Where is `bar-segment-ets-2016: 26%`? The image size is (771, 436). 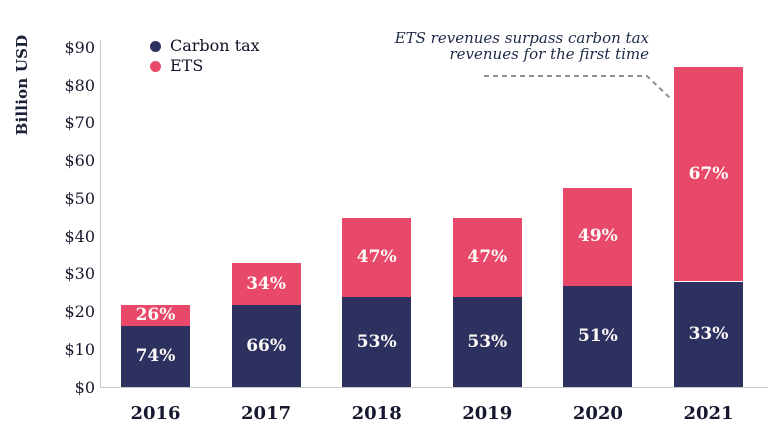
bar-segment-ets-2016: 26% is located at coordinates (155, 315).